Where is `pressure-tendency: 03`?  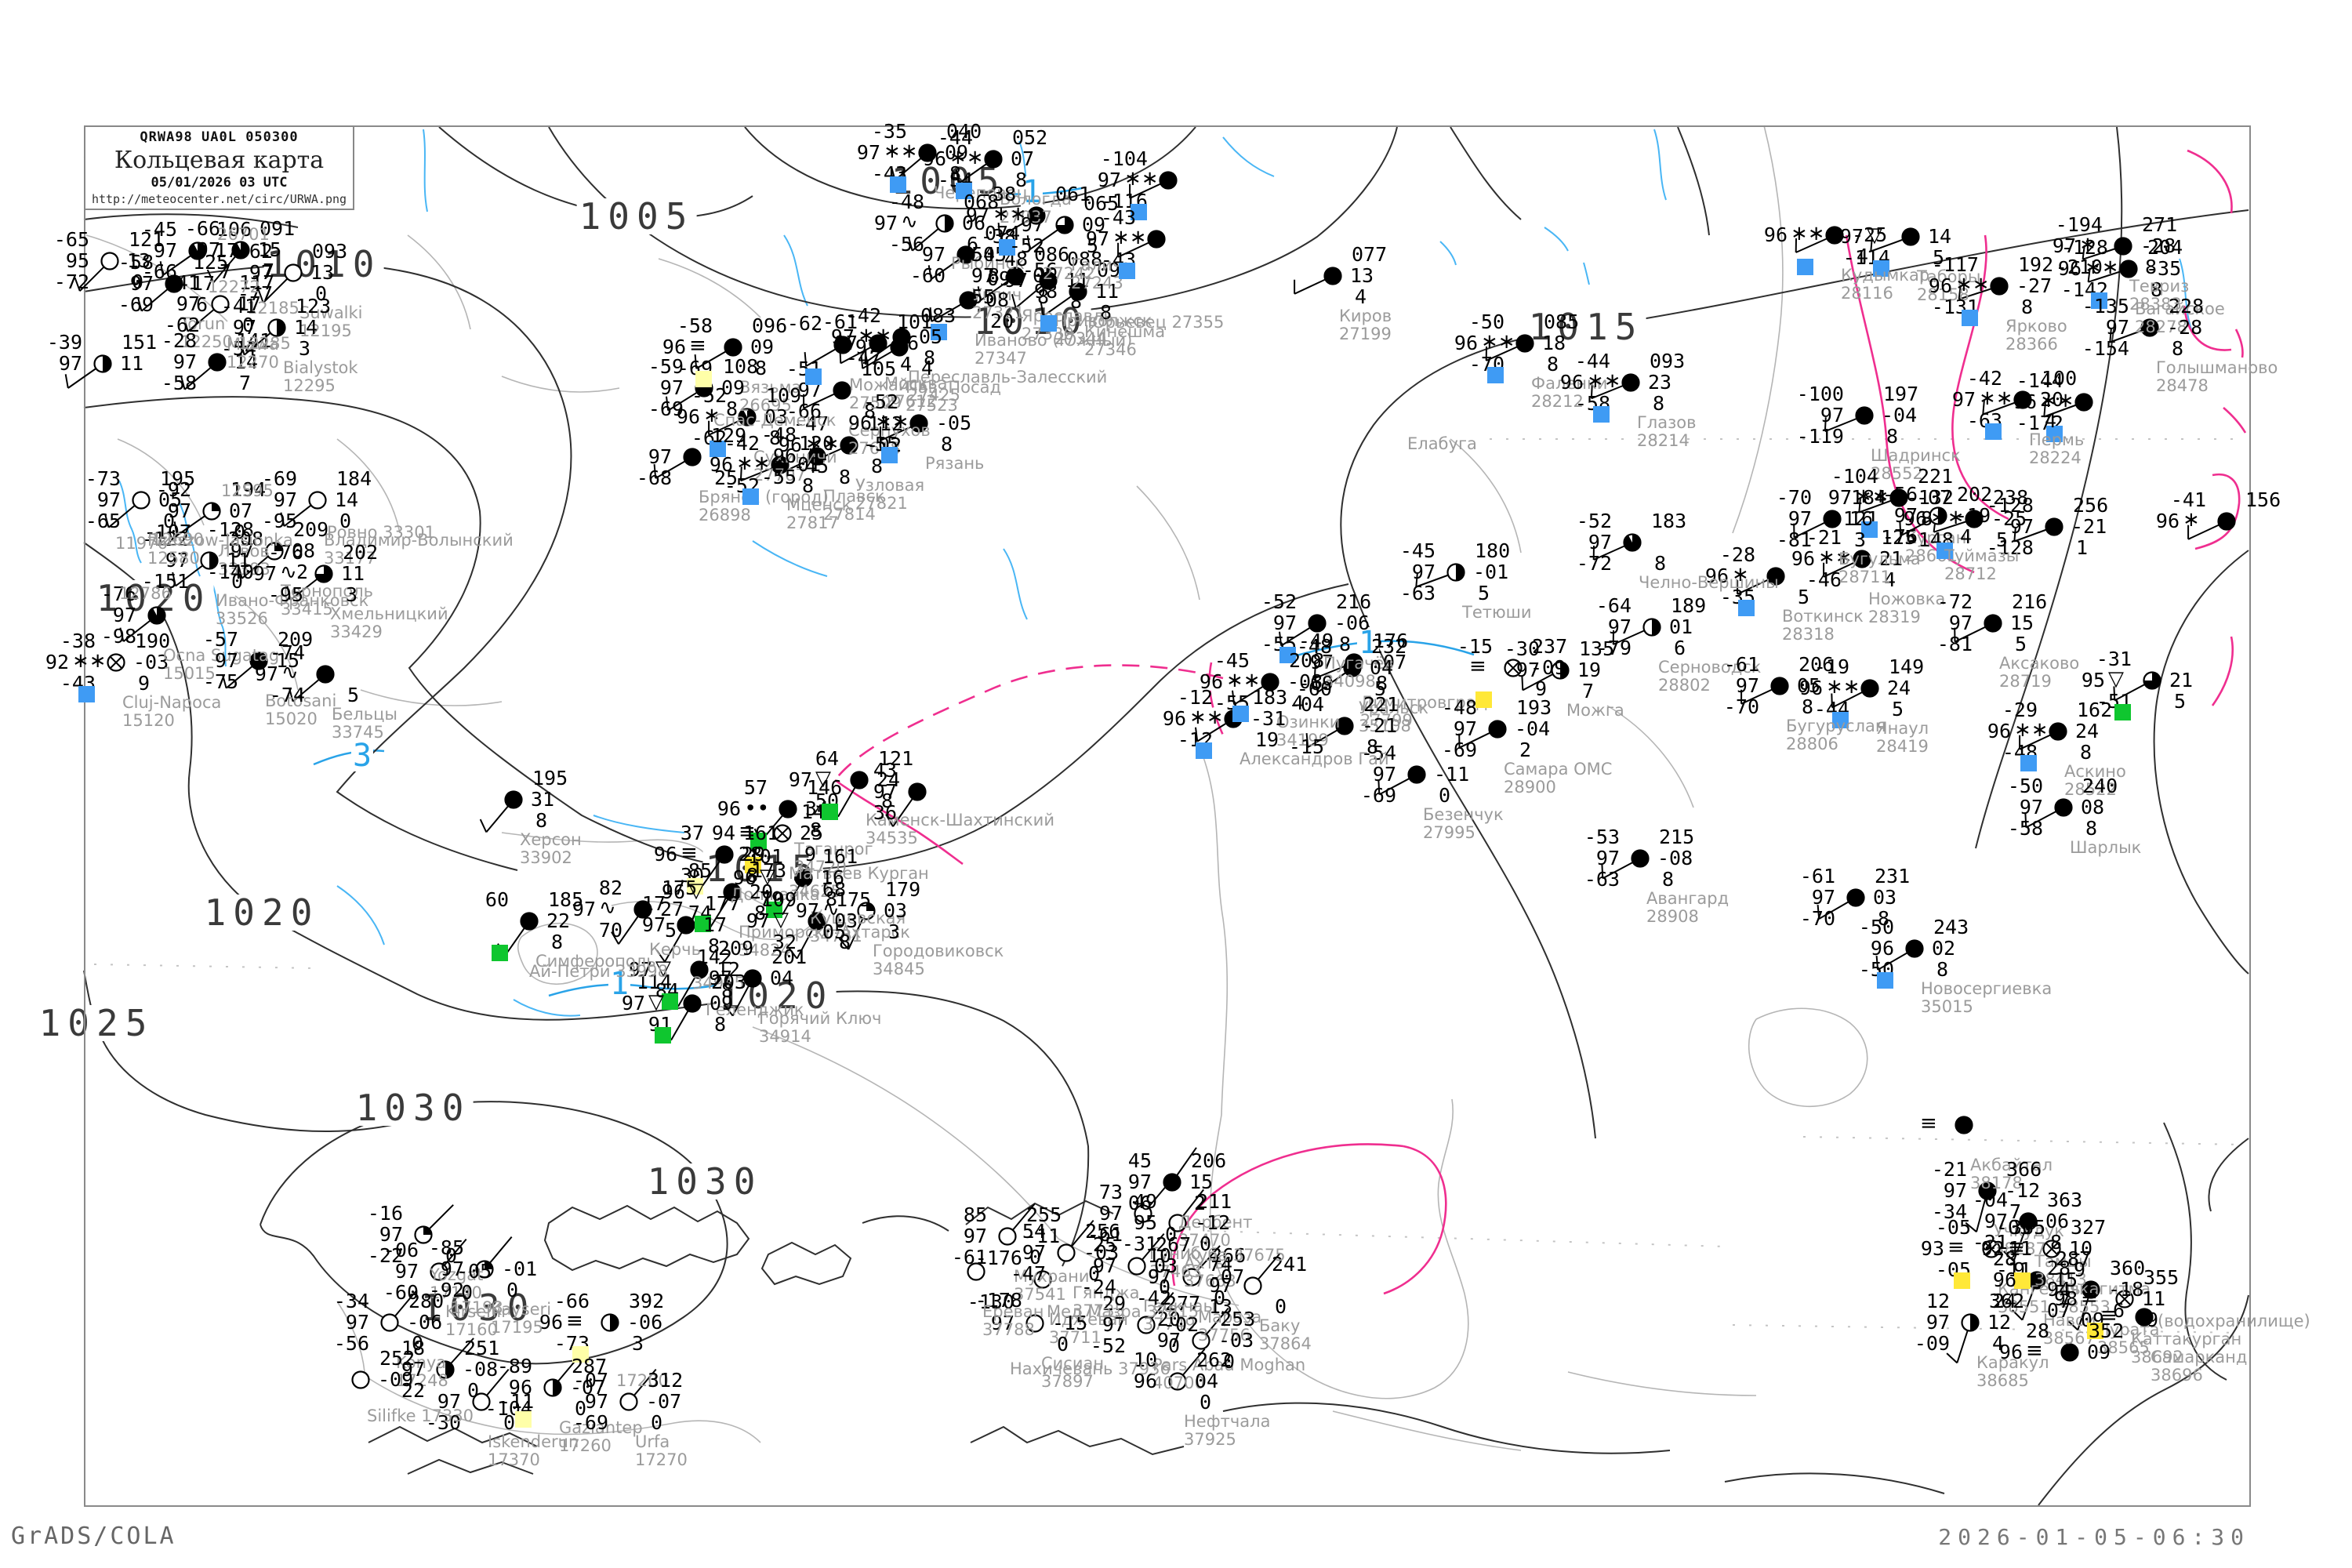
pressure-tendency: 03 is located at coordinates (776, 416).